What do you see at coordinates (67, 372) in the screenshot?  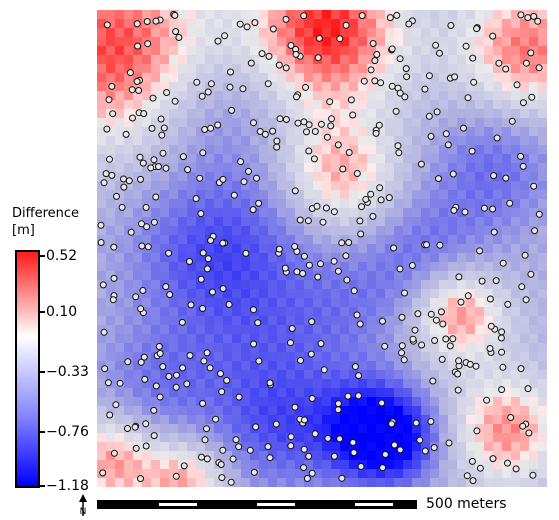 I see `legend-tick-label: −0.33` at bounding box center [67, 372].